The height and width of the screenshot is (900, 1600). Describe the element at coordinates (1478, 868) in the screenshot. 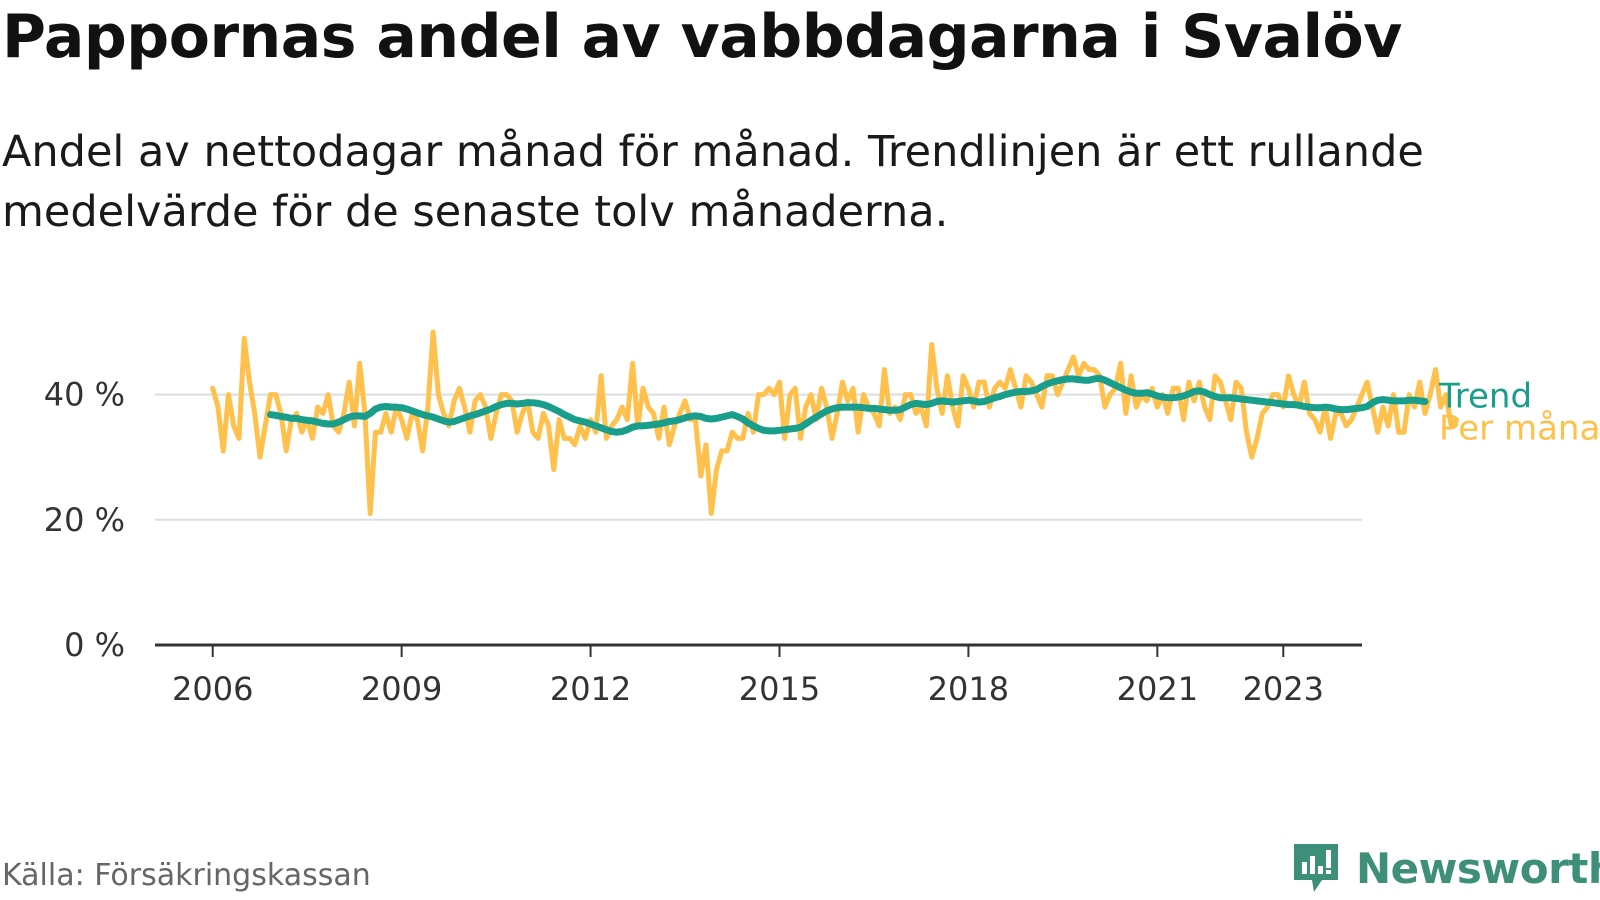

I see `newsworthy-logo-text: Newsworthy` at that location.